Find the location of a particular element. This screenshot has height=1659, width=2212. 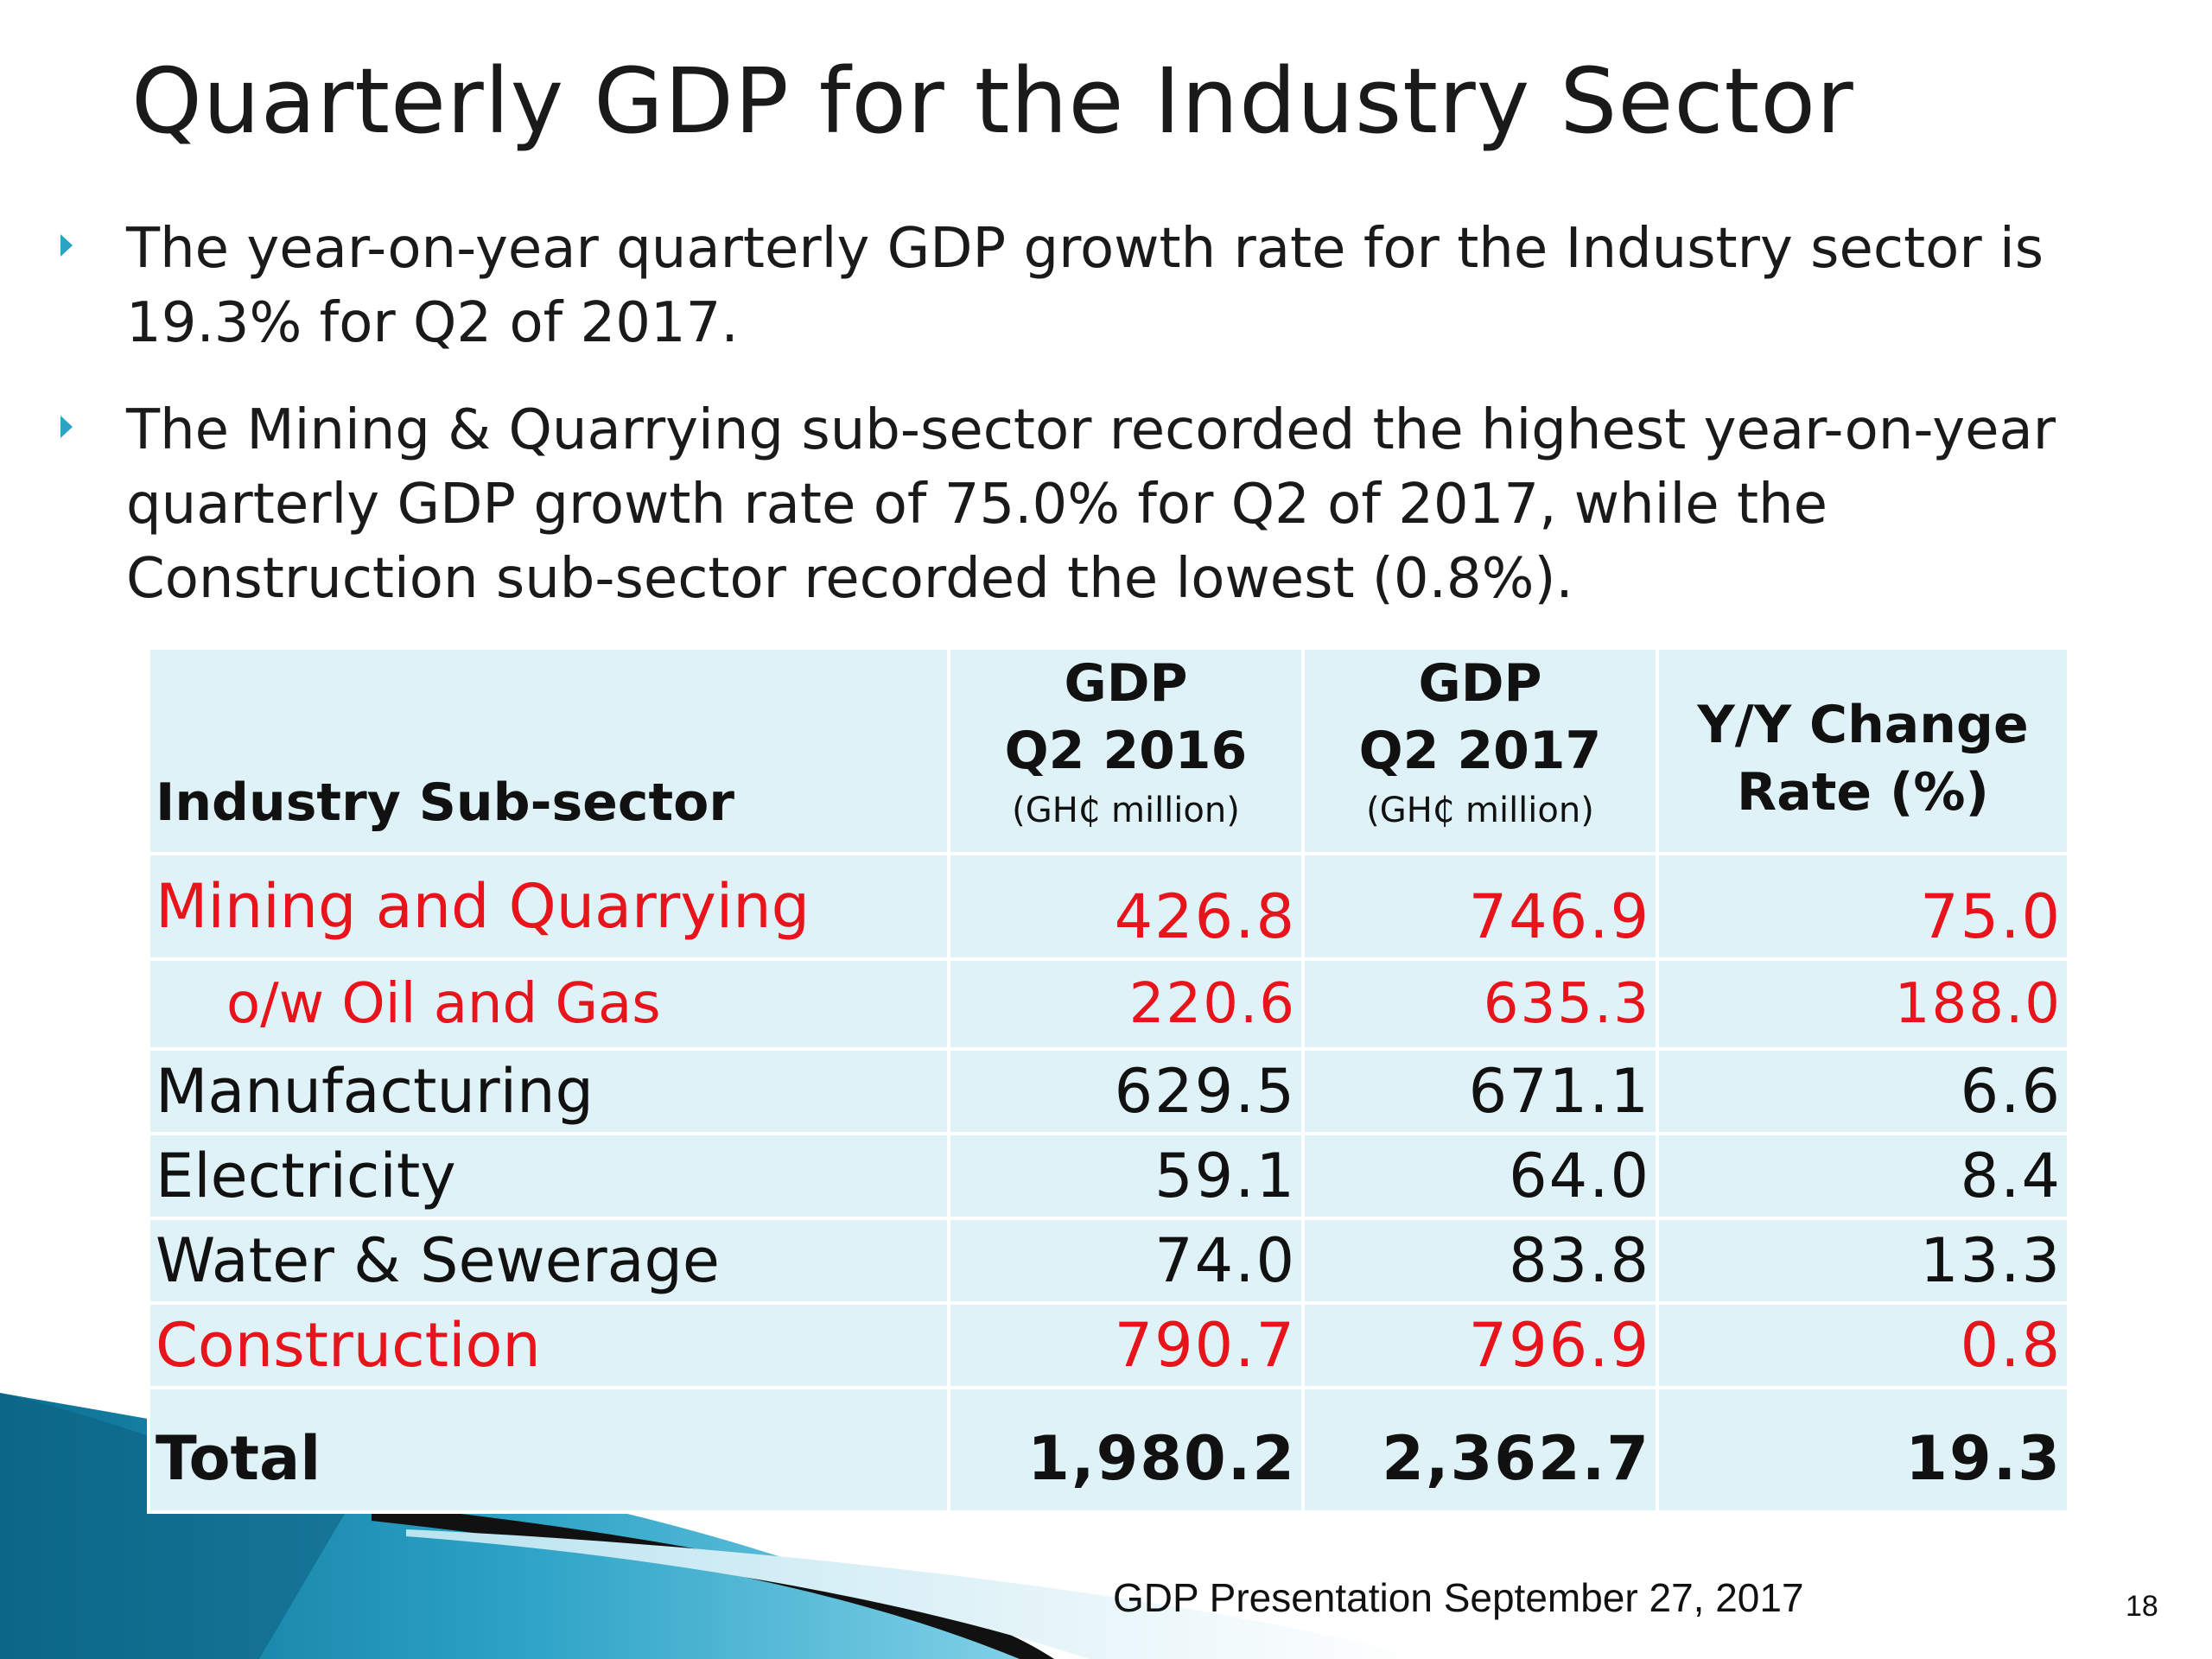

total-change-value: 19.3 is located at coordinates (1863, 1450).